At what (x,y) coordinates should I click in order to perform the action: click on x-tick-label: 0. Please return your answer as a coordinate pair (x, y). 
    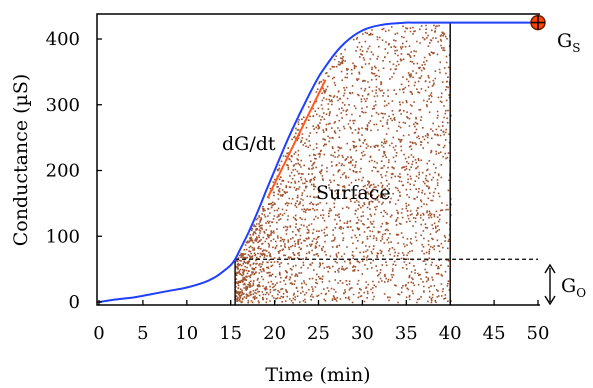
    Looking at the image, I should click on (98, 333).